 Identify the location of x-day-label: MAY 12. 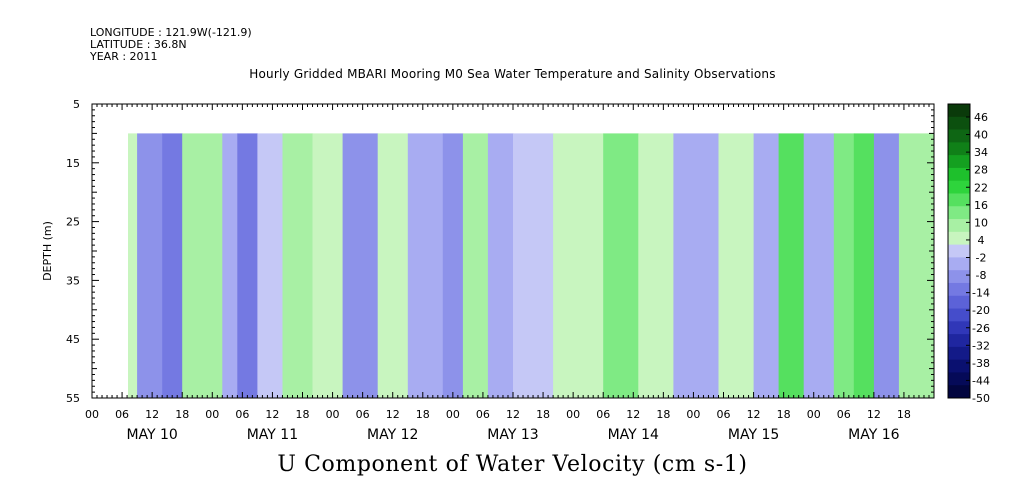
(392, 435).